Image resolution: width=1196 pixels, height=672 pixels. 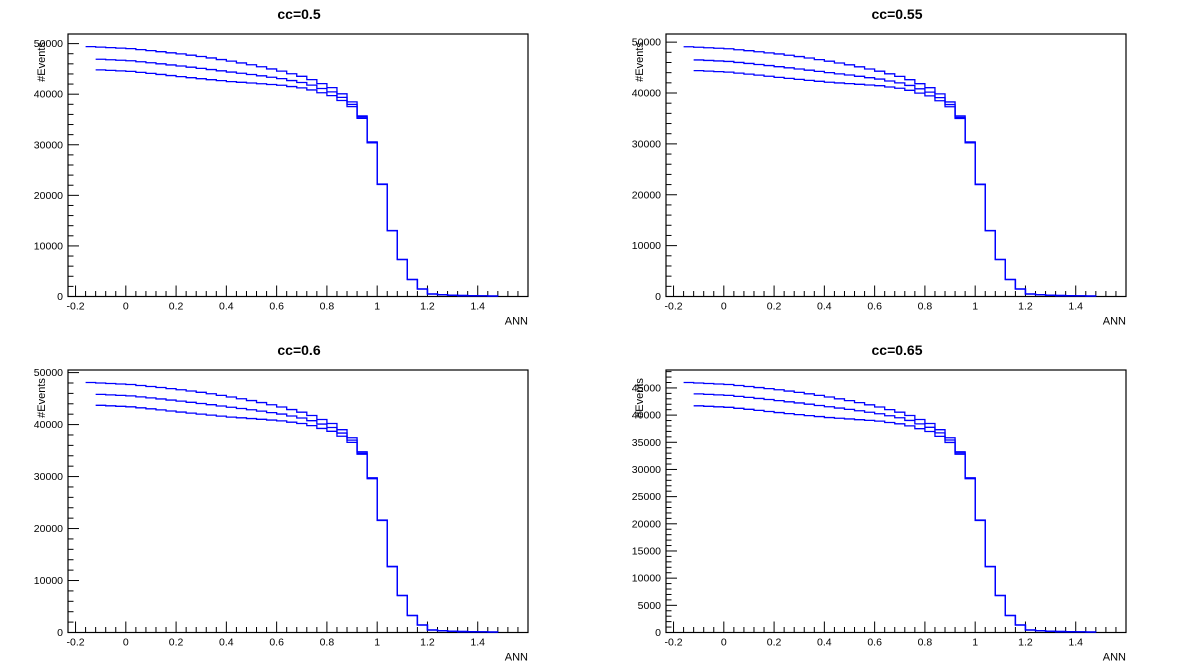 I want to click on plot-title: cc=0.6, so click(x=299, y=350).